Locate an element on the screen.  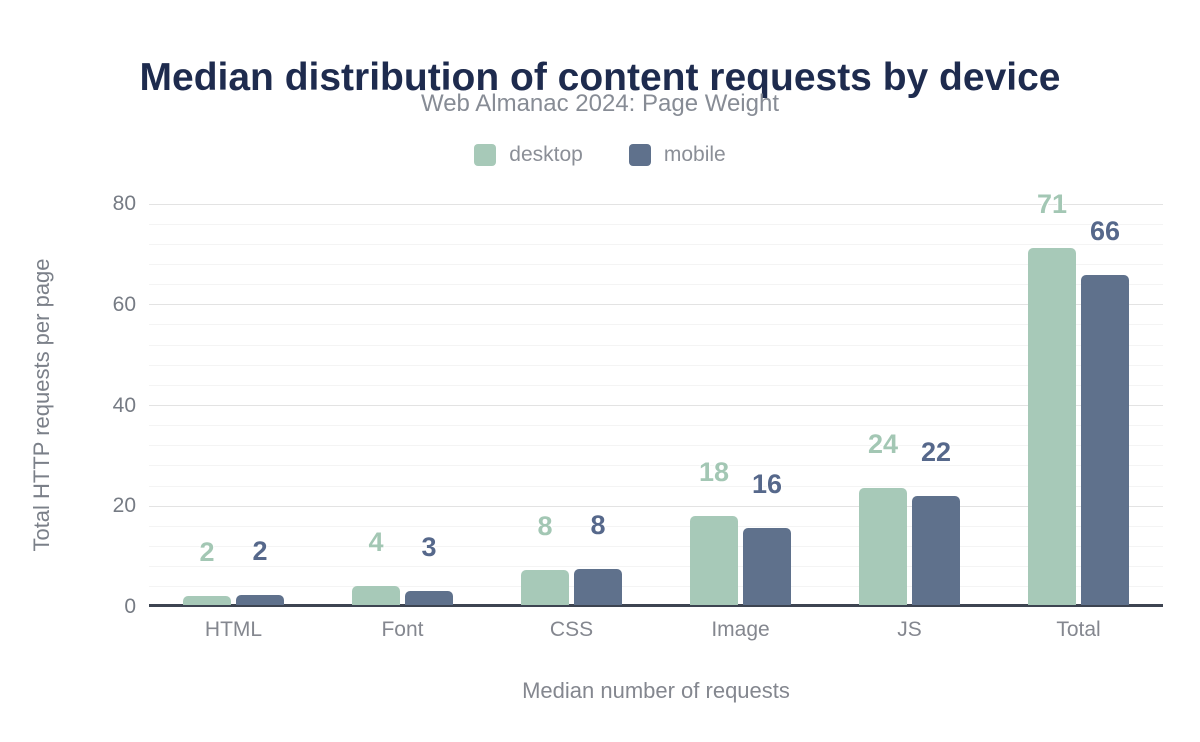
legend-item-mobile: mobile is located at coordinates (677, 155).